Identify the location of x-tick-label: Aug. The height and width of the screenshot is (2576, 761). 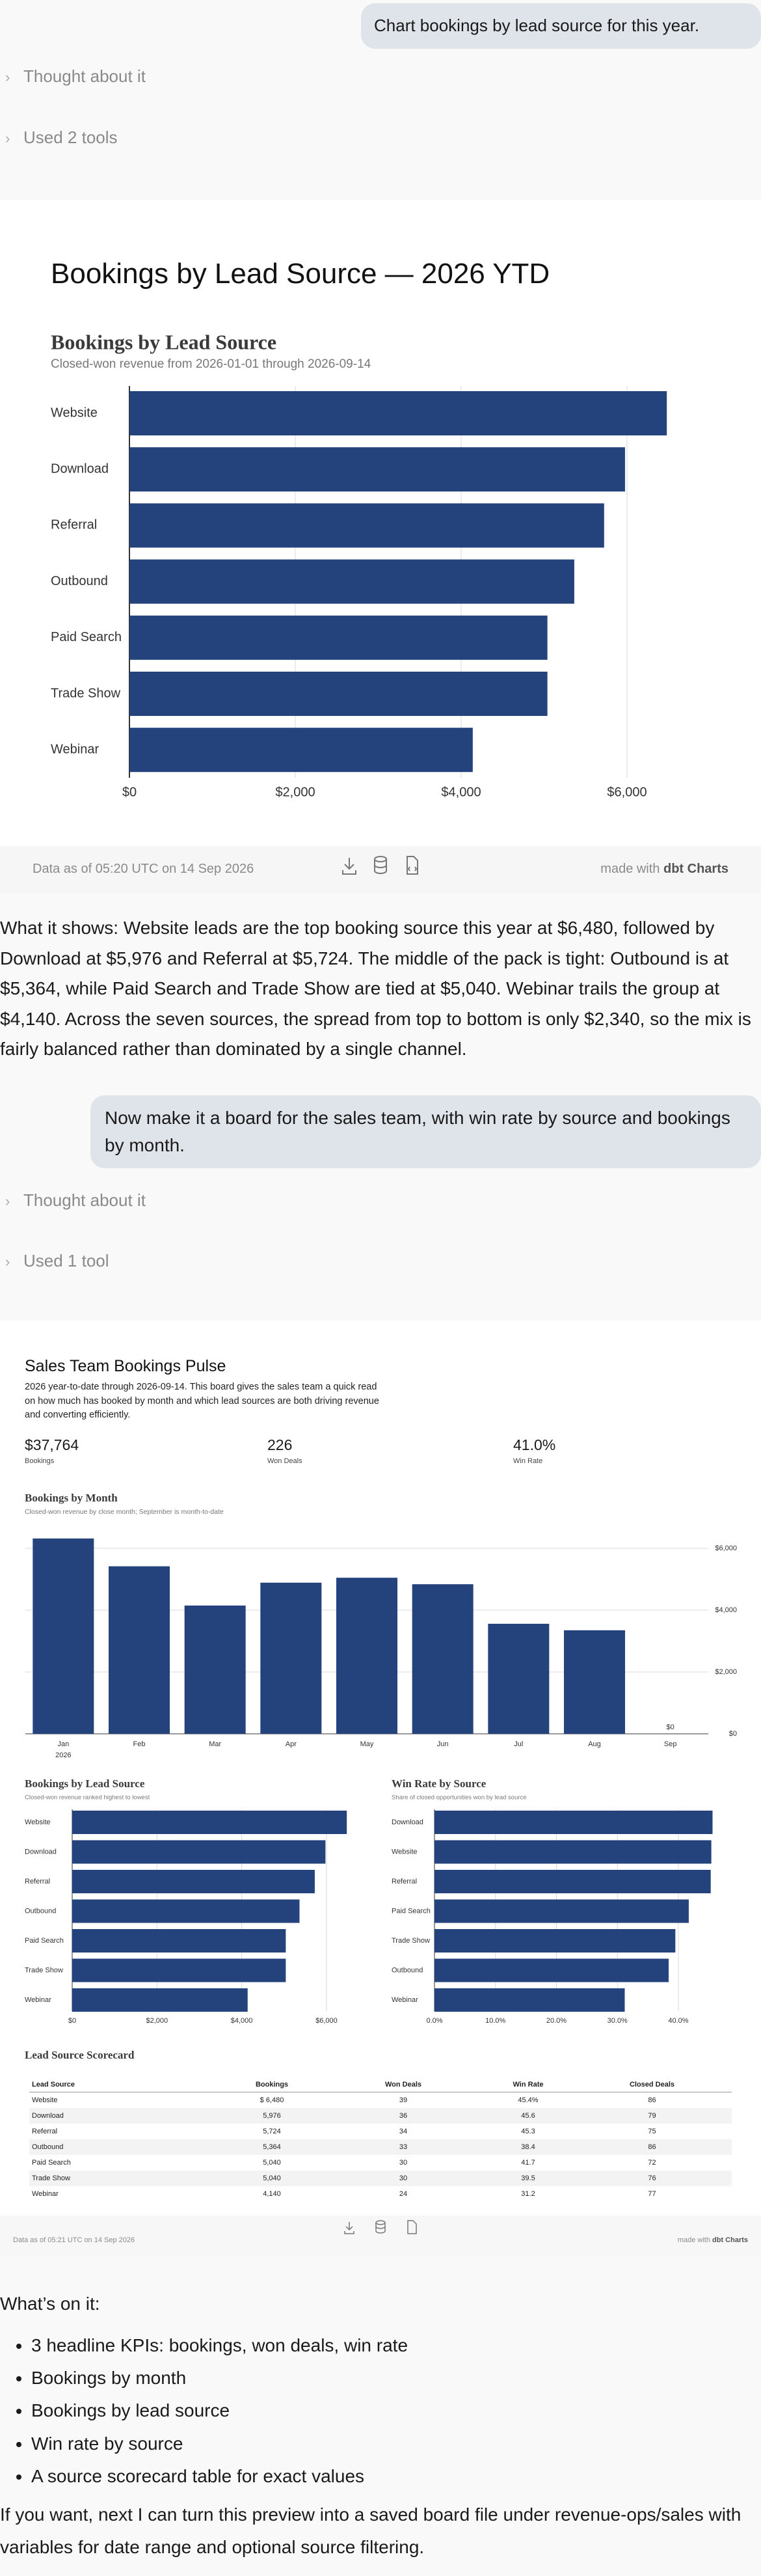
(594, 1744).